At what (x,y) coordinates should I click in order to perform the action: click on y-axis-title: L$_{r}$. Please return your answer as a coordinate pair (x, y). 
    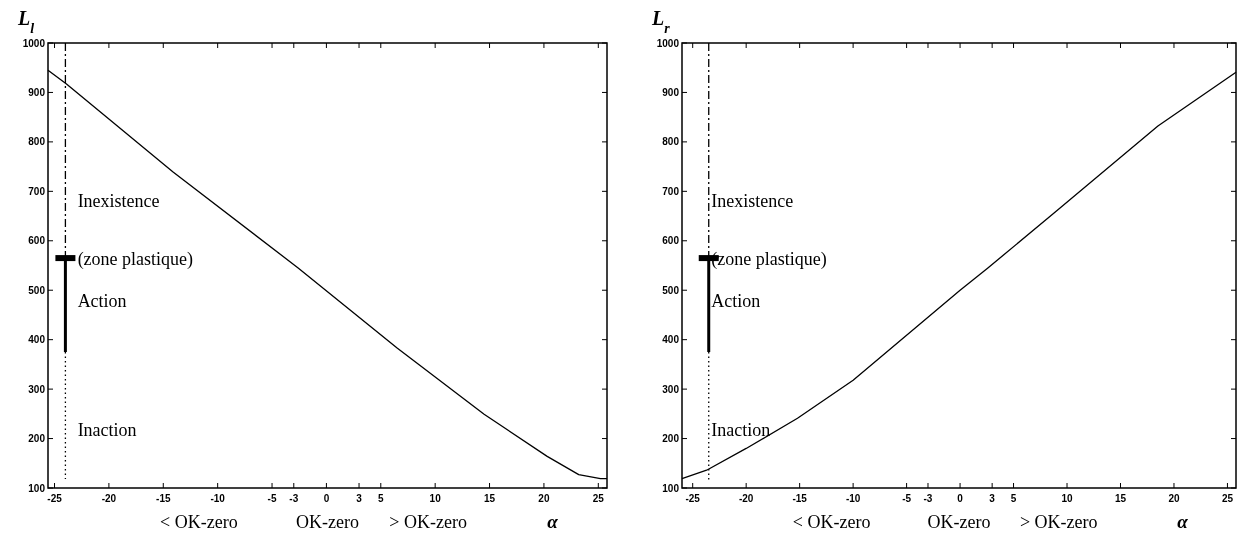
    Looking at the image, I should click on (661, 21).